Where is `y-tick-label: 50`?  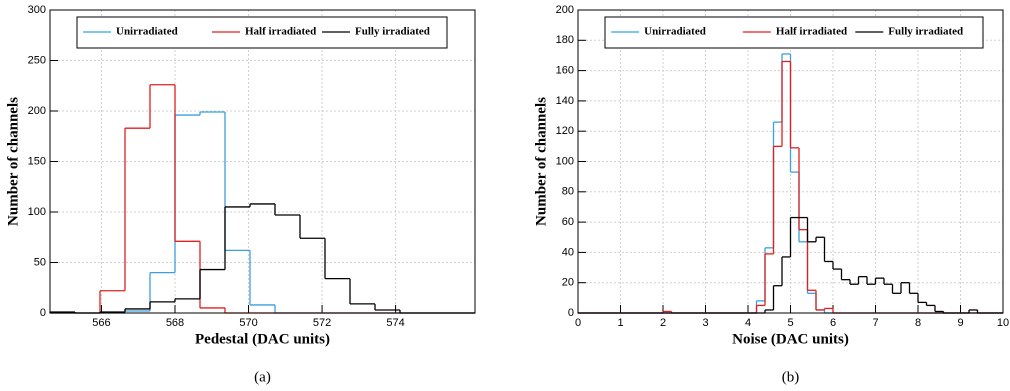 y-tick-label: 50 is located at coordinates (40, 262).